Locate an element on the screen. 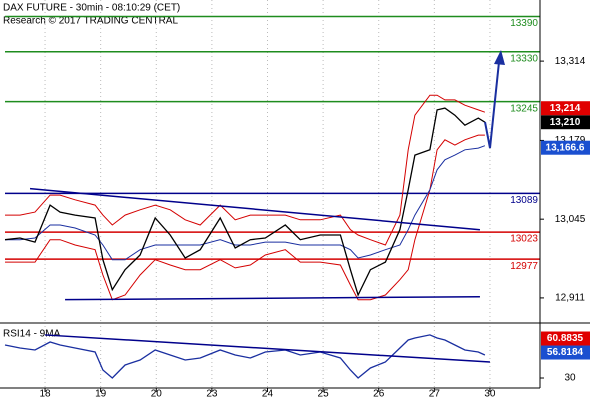  price-marker-label: 13,210 is located at coordinates (565, 122).